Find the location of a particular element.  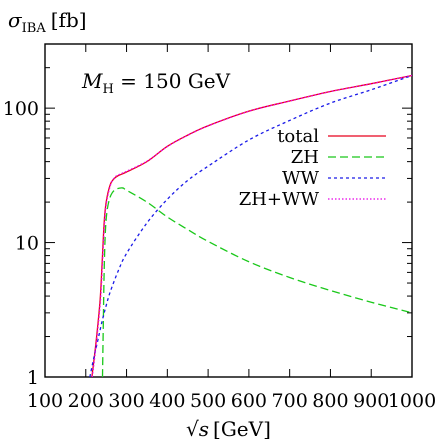

x-tick-label-800: 800 is located at coordinates (330, 401).